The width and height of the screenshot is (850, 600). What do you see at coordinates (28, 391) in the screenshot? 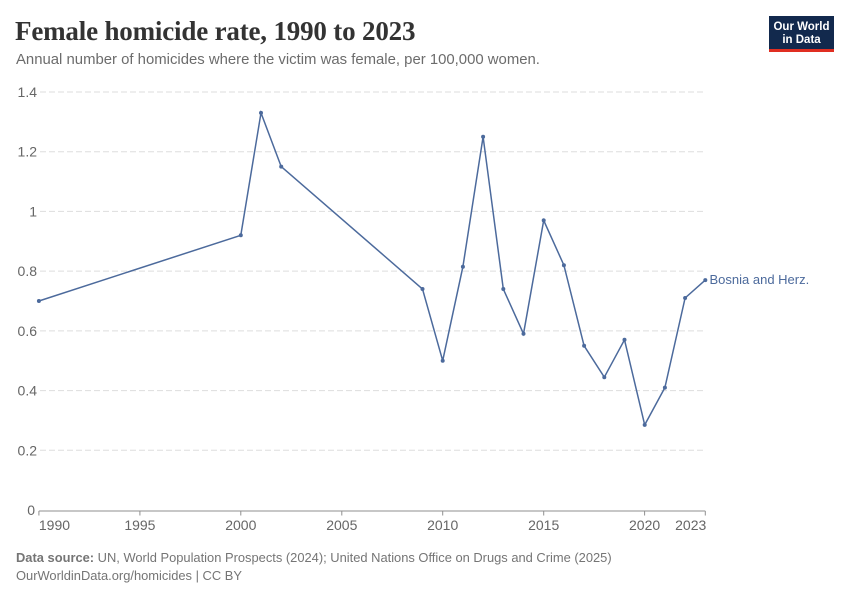
I see `svg-text: 0.4` at bounding box center [28, 391].